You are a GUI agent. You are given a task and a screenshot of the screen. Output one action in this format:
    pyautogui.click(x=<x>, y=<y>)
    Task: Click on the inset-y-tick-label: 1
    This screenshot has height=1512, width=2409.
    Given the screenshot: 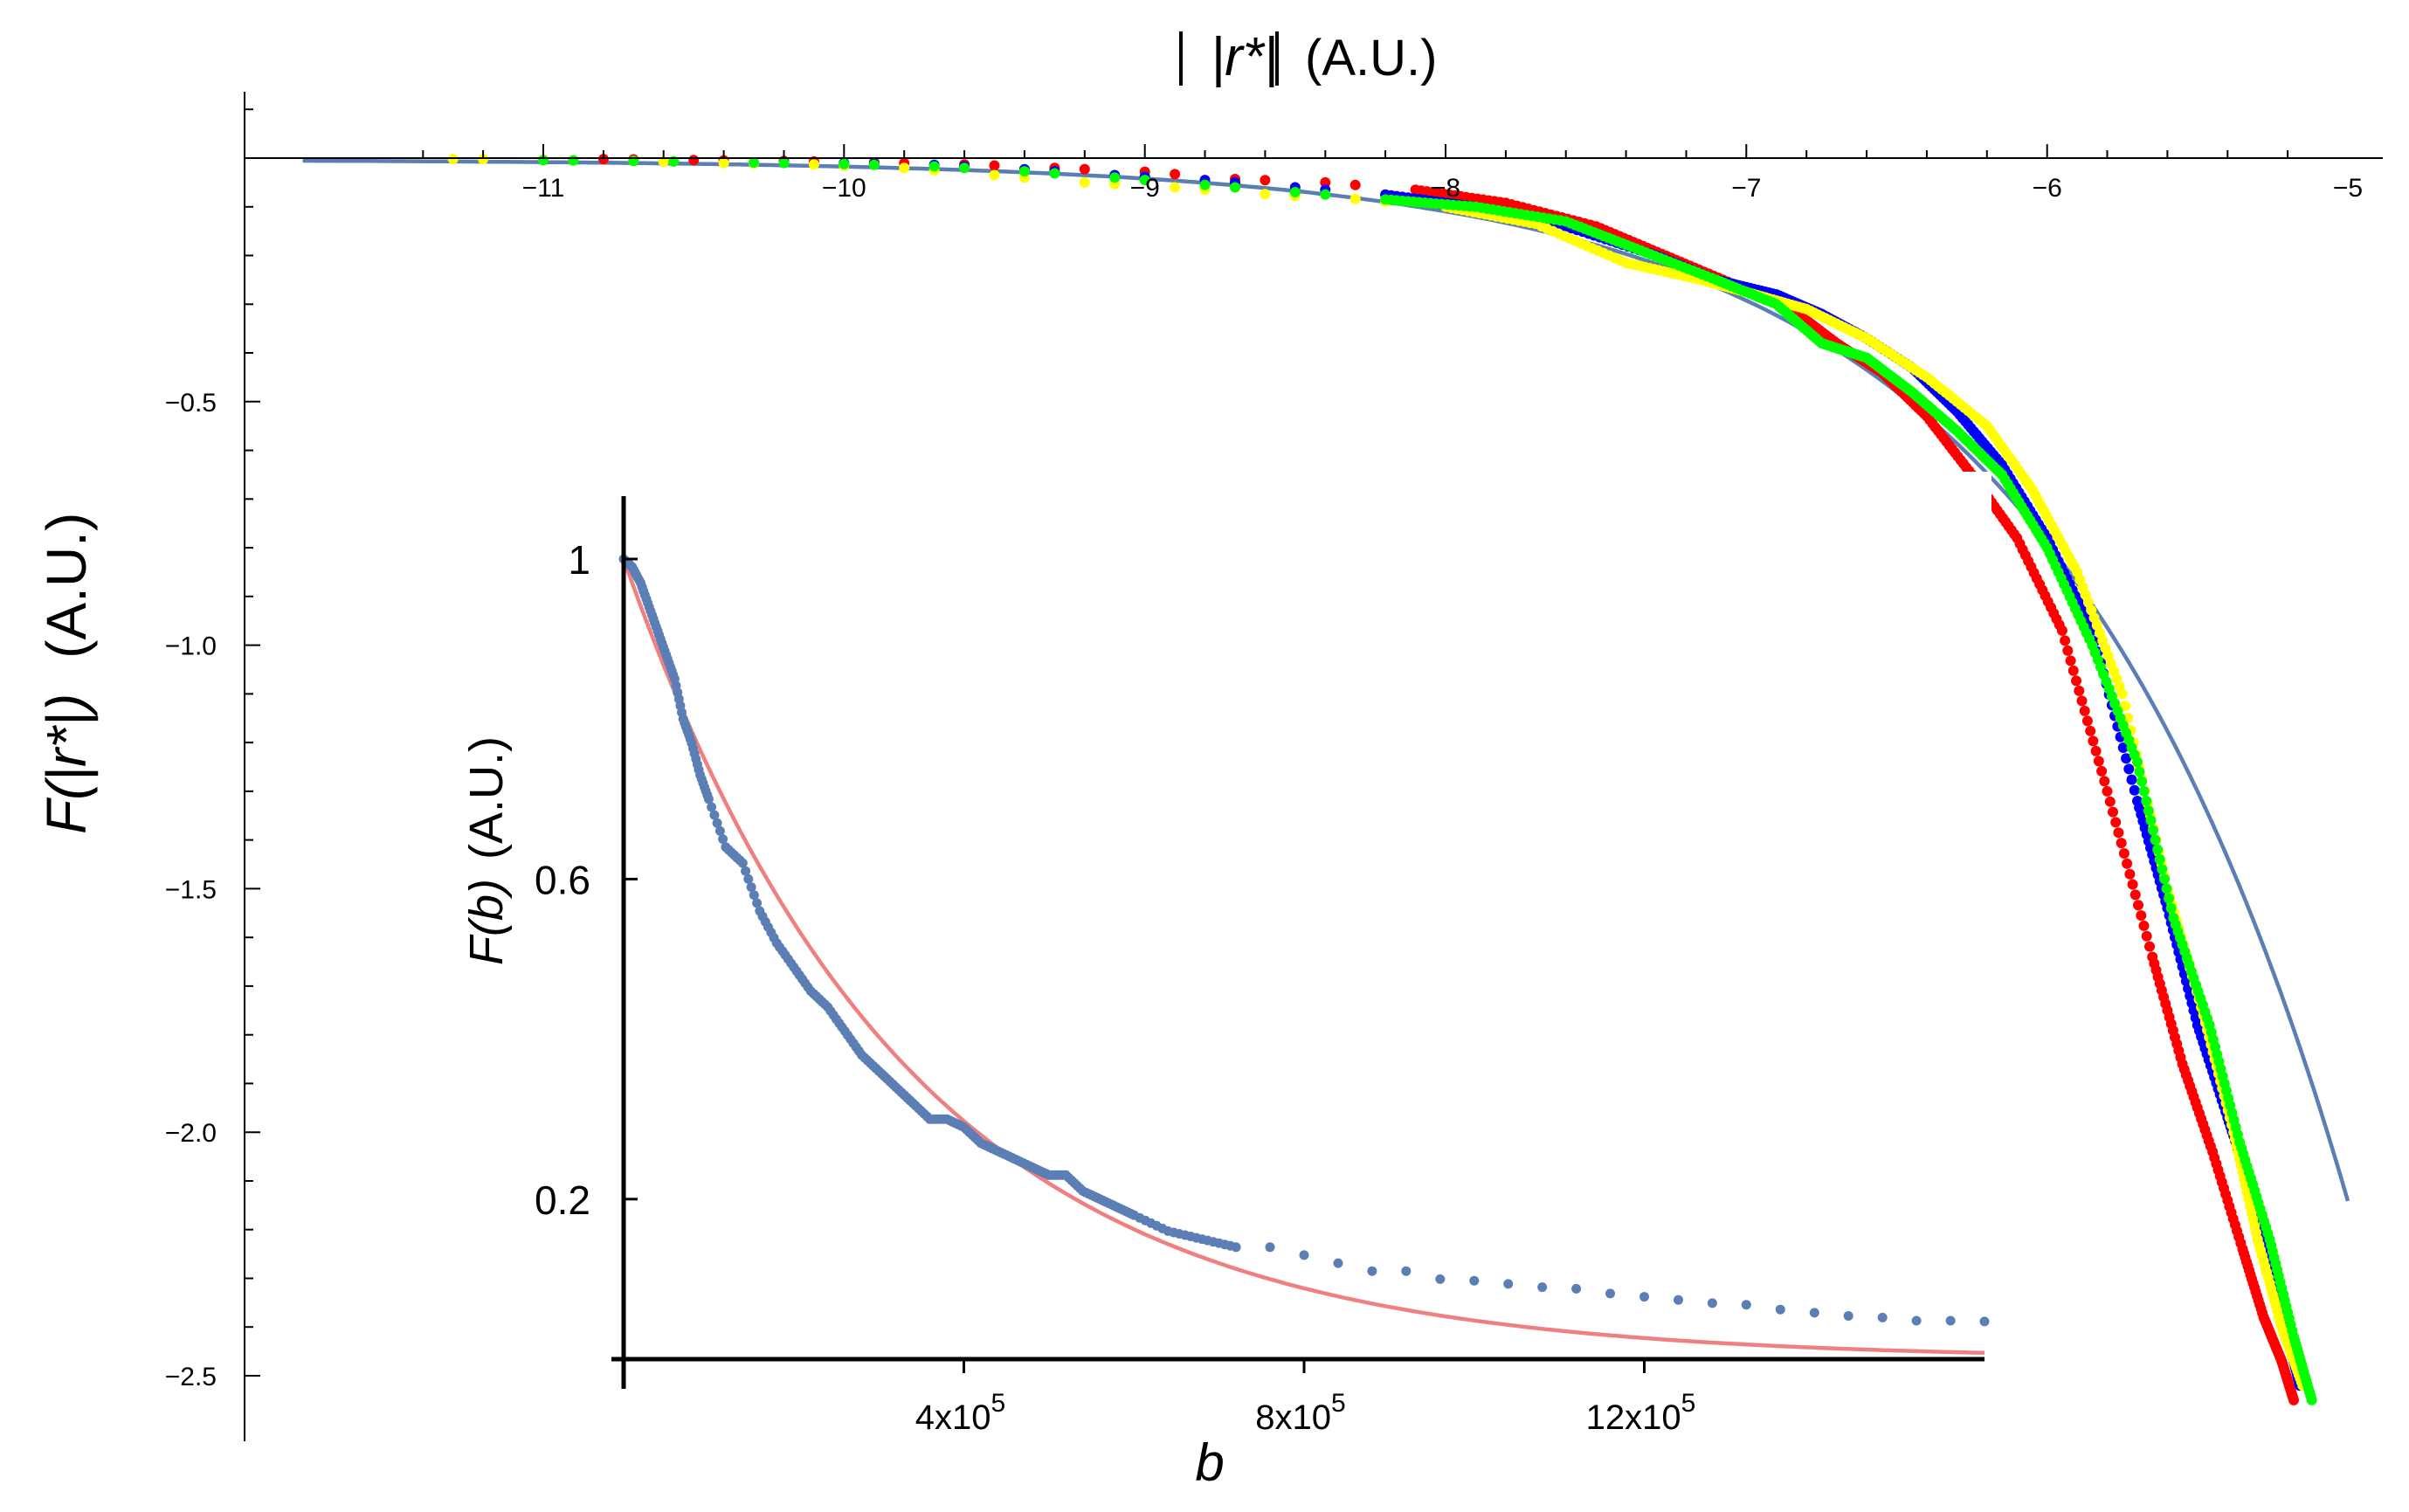 What is the action you would take?
    pyautogui.click(x=579, y=560)
    